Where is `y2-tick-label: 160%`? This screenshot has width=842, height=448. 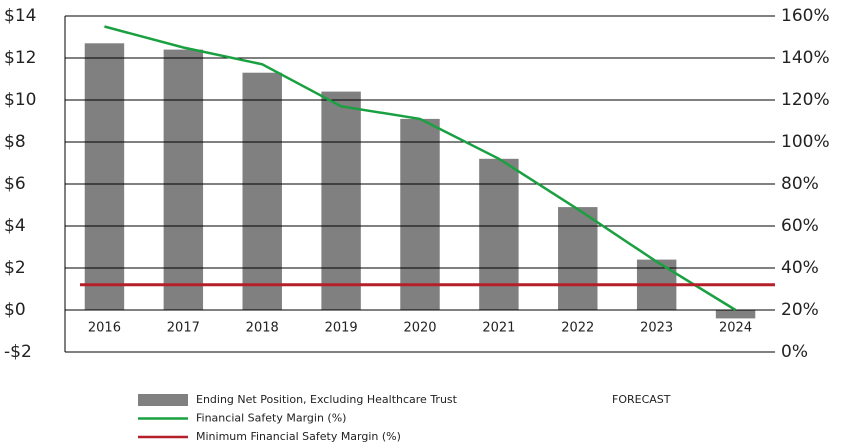 y2-tick-label: 160% is located at coordinates (805, 16).